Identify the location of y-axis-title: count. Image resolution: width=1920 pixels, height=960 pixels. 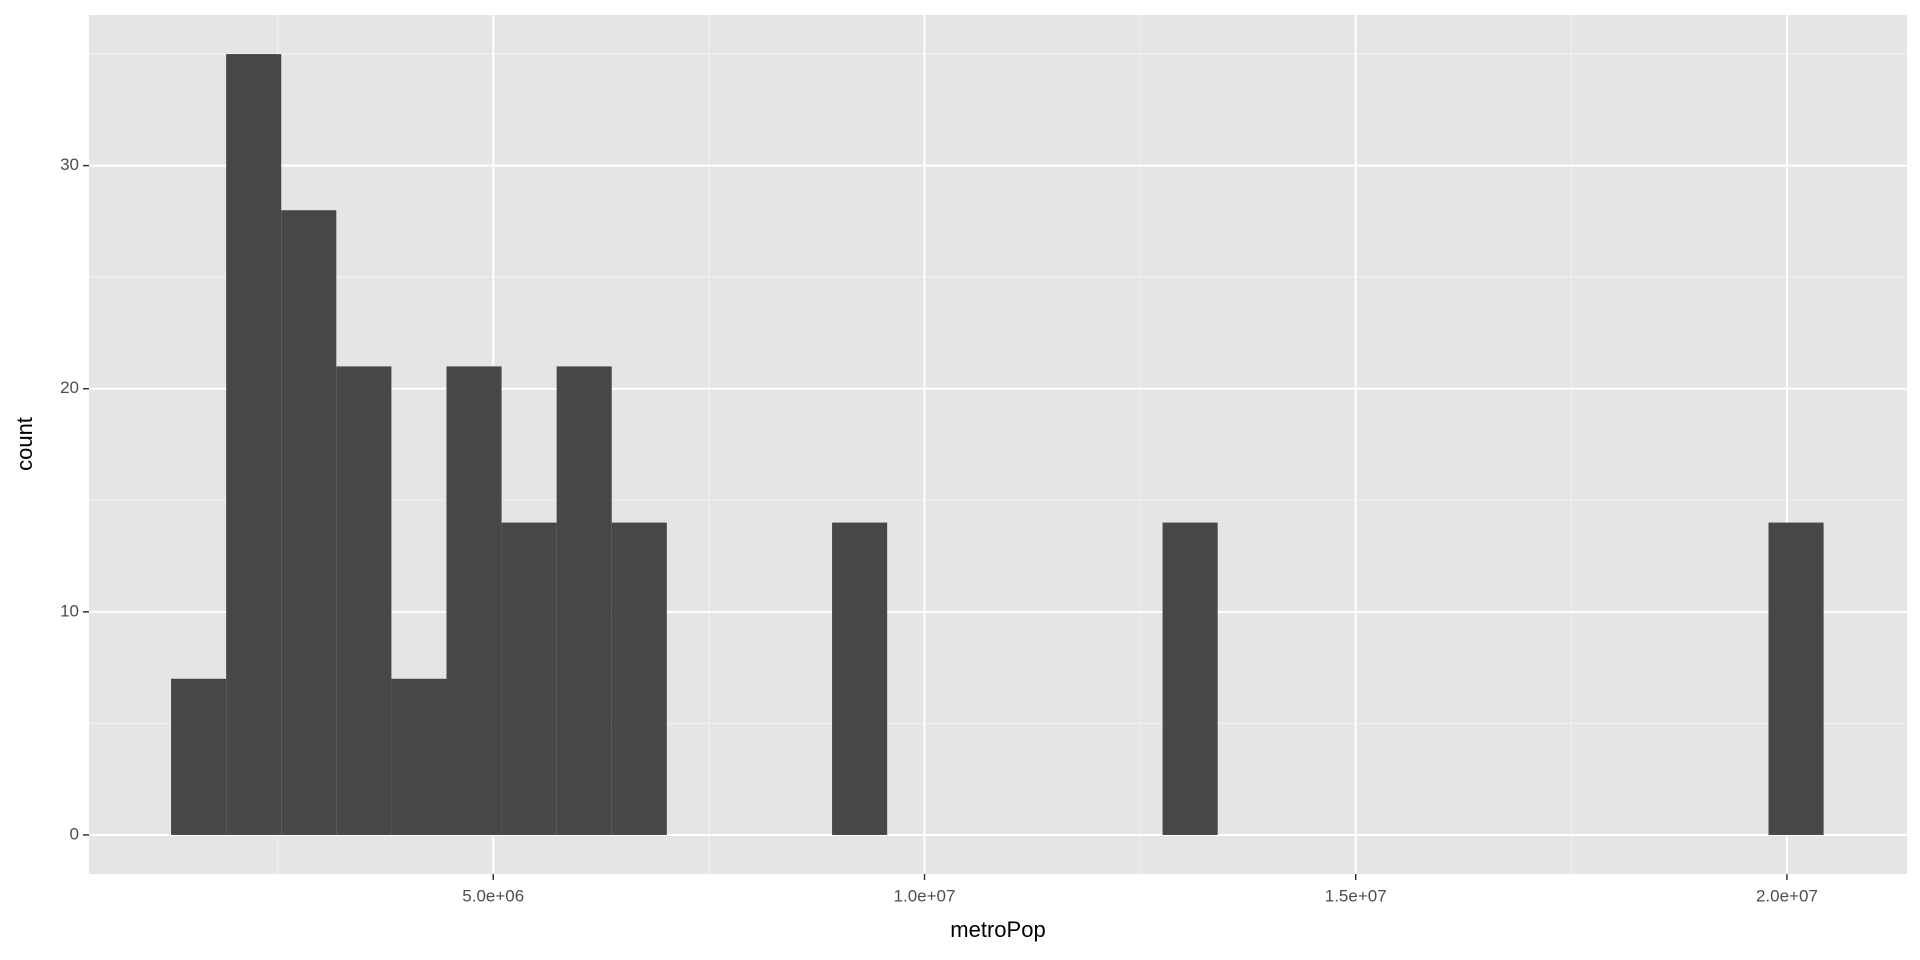
(24, 444).